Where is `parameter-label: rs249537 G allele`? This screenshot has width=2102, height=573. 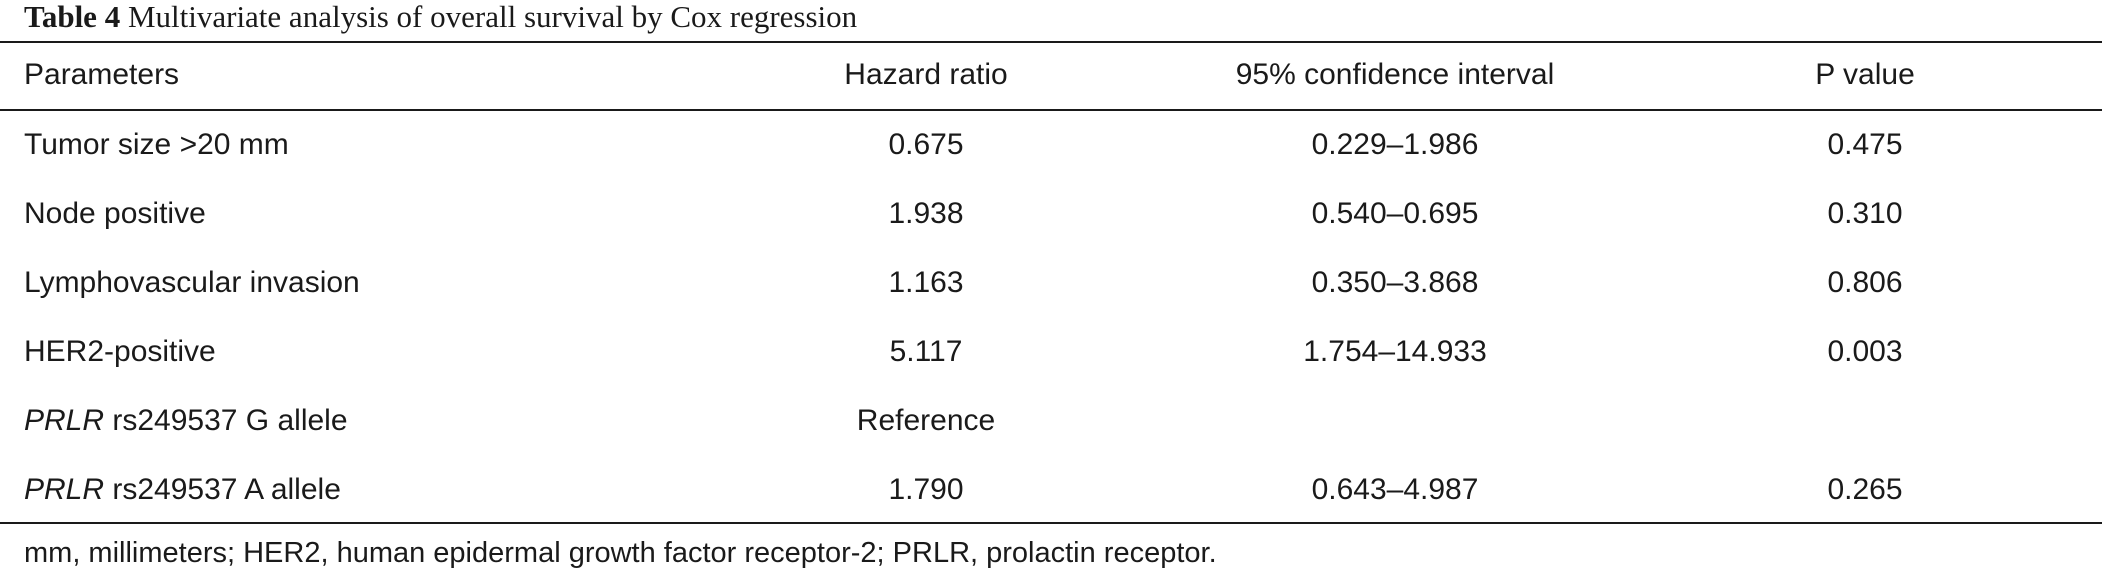 parameter-label: rs249537 G allele is located at coordinates (226, 420).